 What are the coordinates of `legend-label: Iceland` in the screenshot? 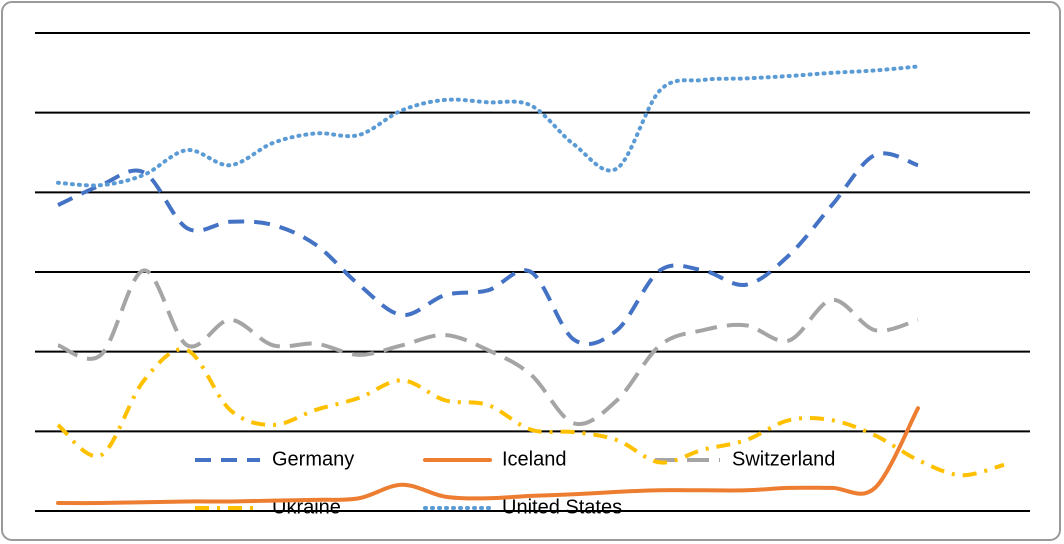 It's located at (534, 459).